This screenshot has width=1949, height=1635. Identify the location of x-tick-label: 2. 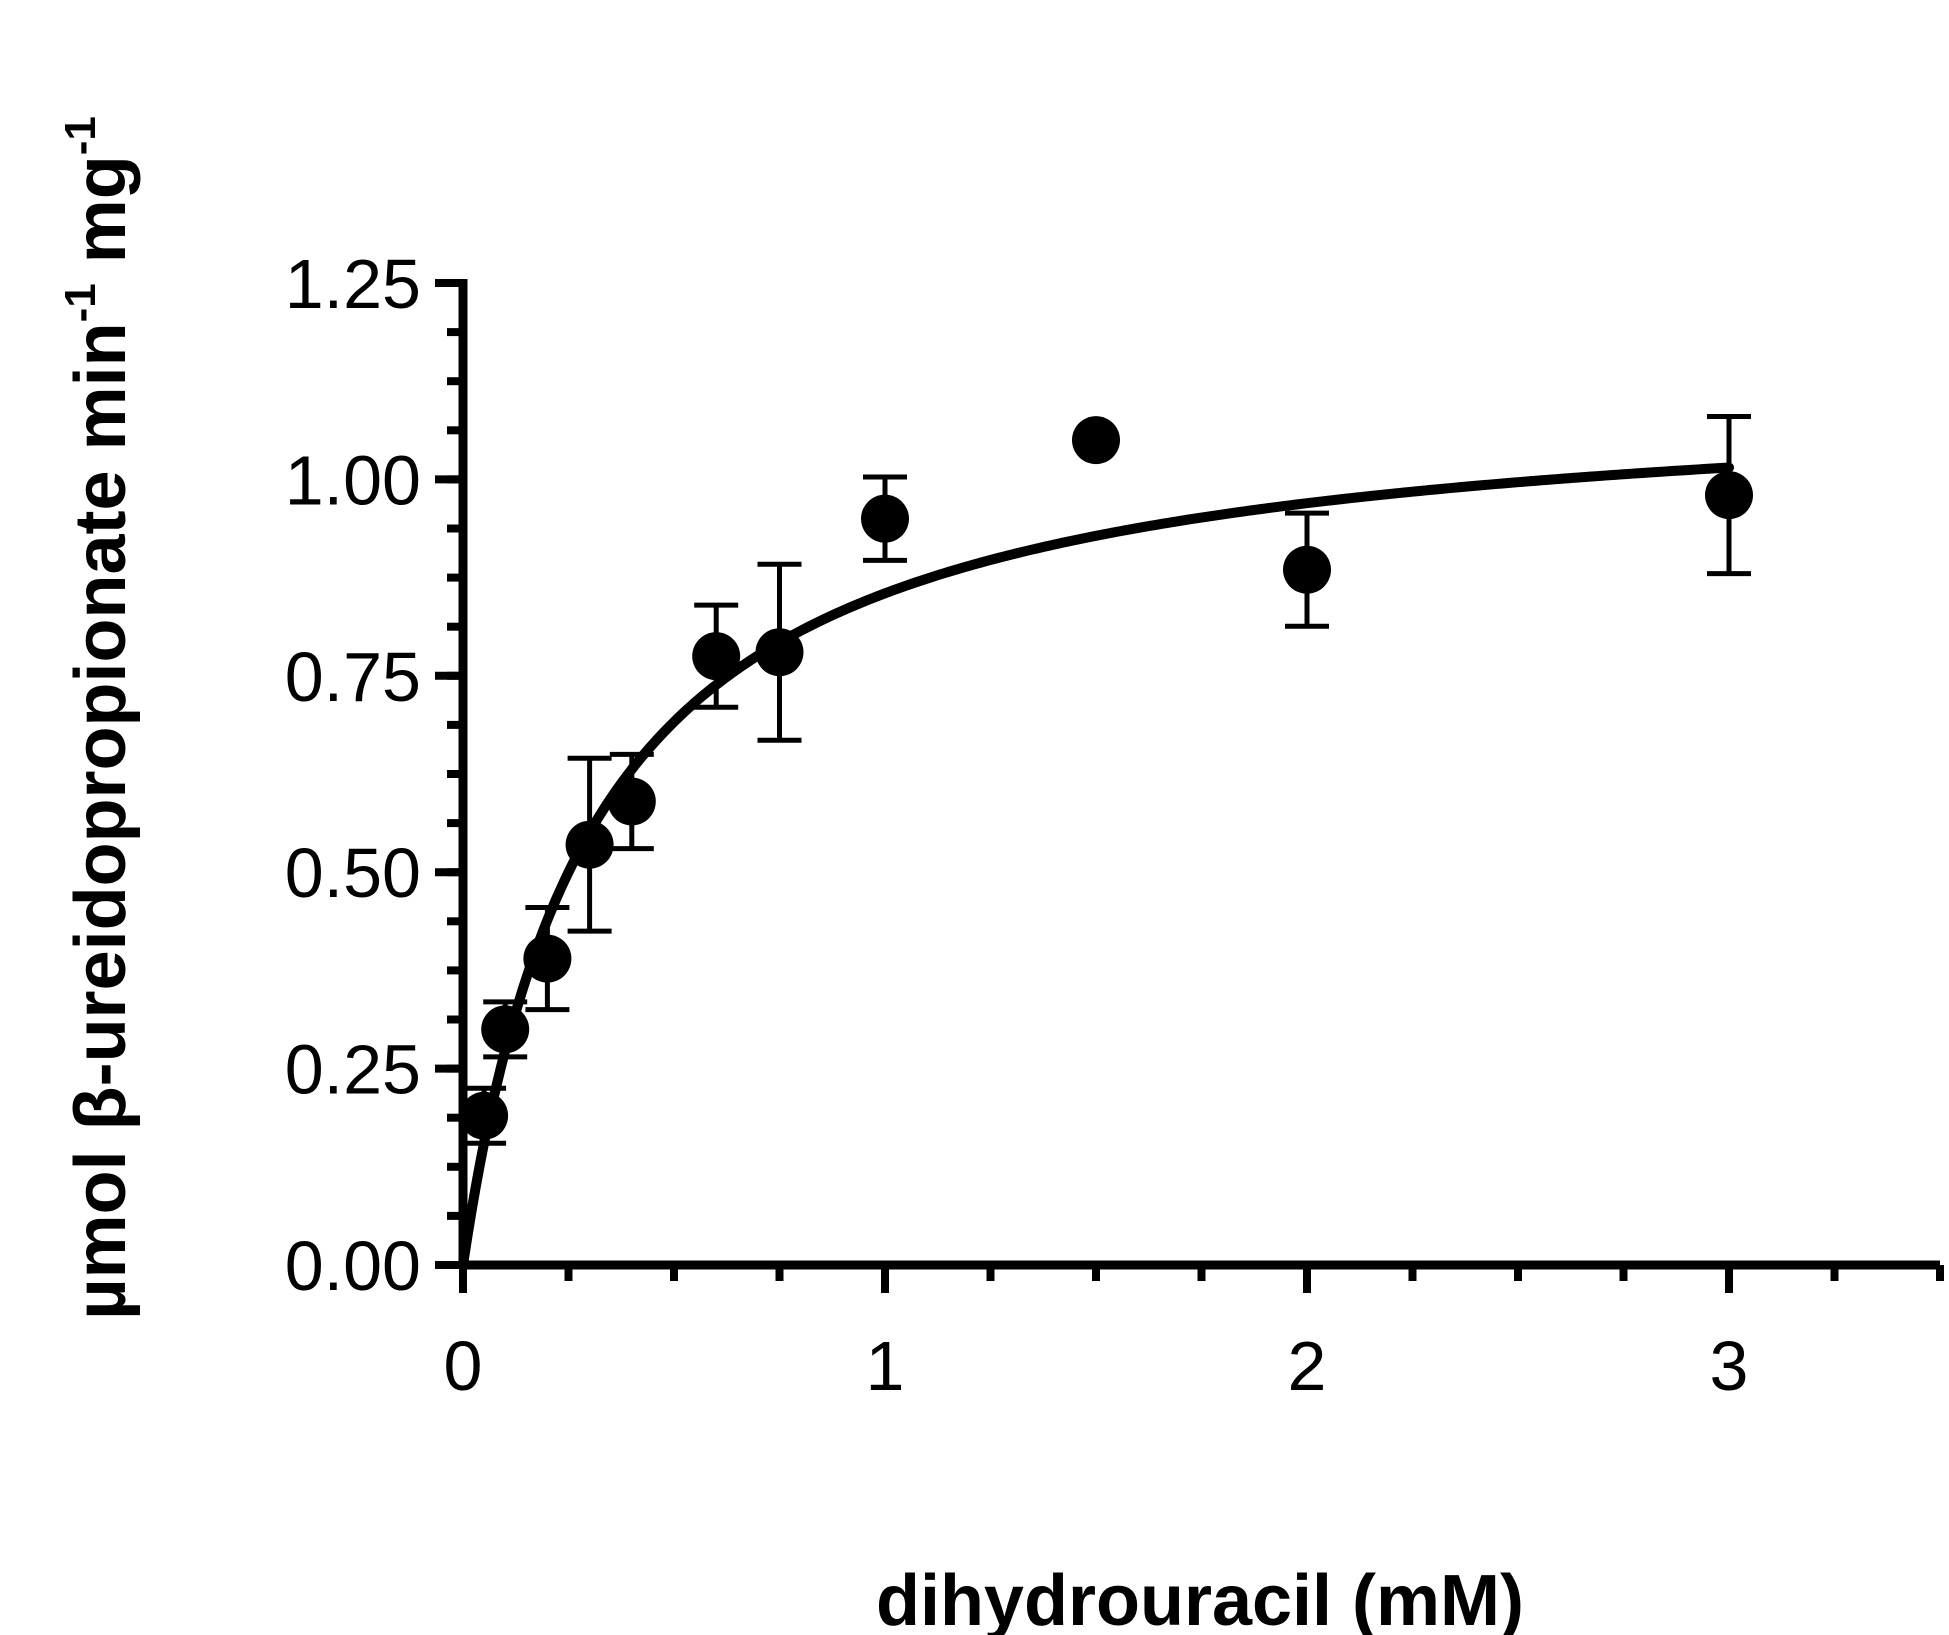
(1307, 1366).